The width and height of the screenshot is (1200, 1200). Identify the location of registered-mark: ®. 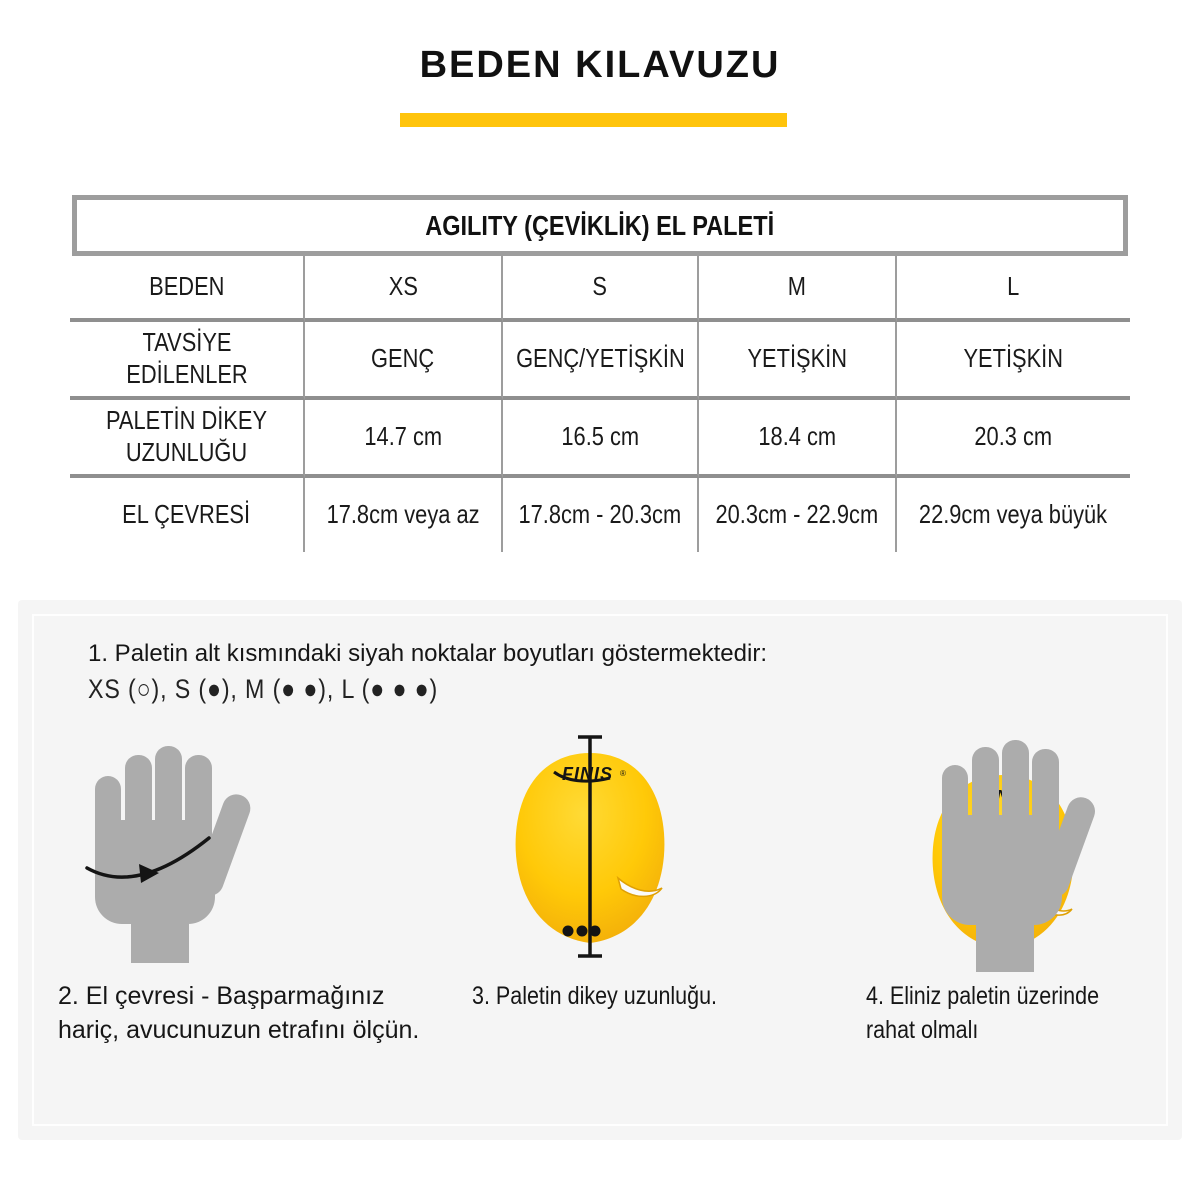
(623, 773).